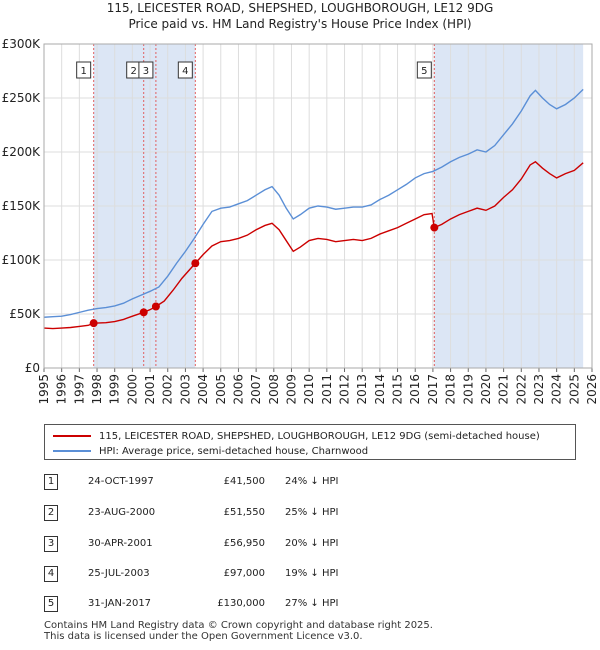  I want to click on x-tick-label: 2023, so click(539, 389).